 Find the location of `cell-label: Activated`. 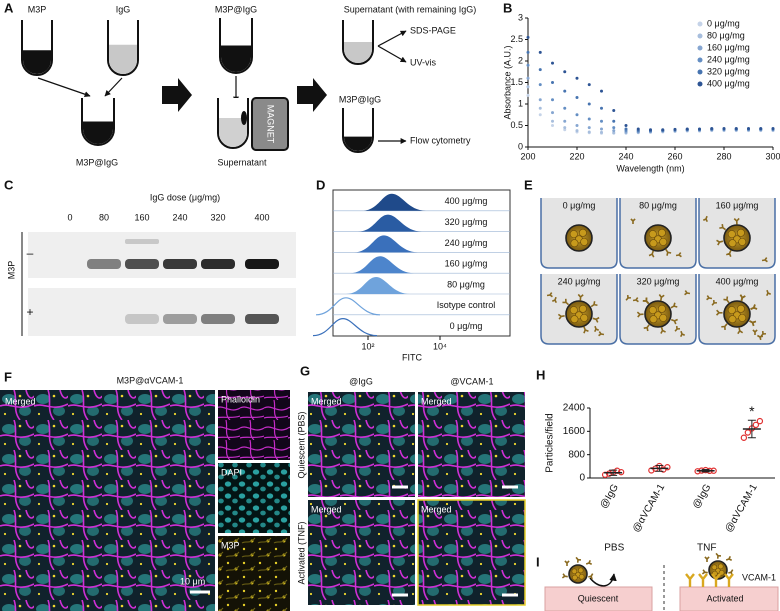

cell-label: Activated is located at coordinates (724, 598).